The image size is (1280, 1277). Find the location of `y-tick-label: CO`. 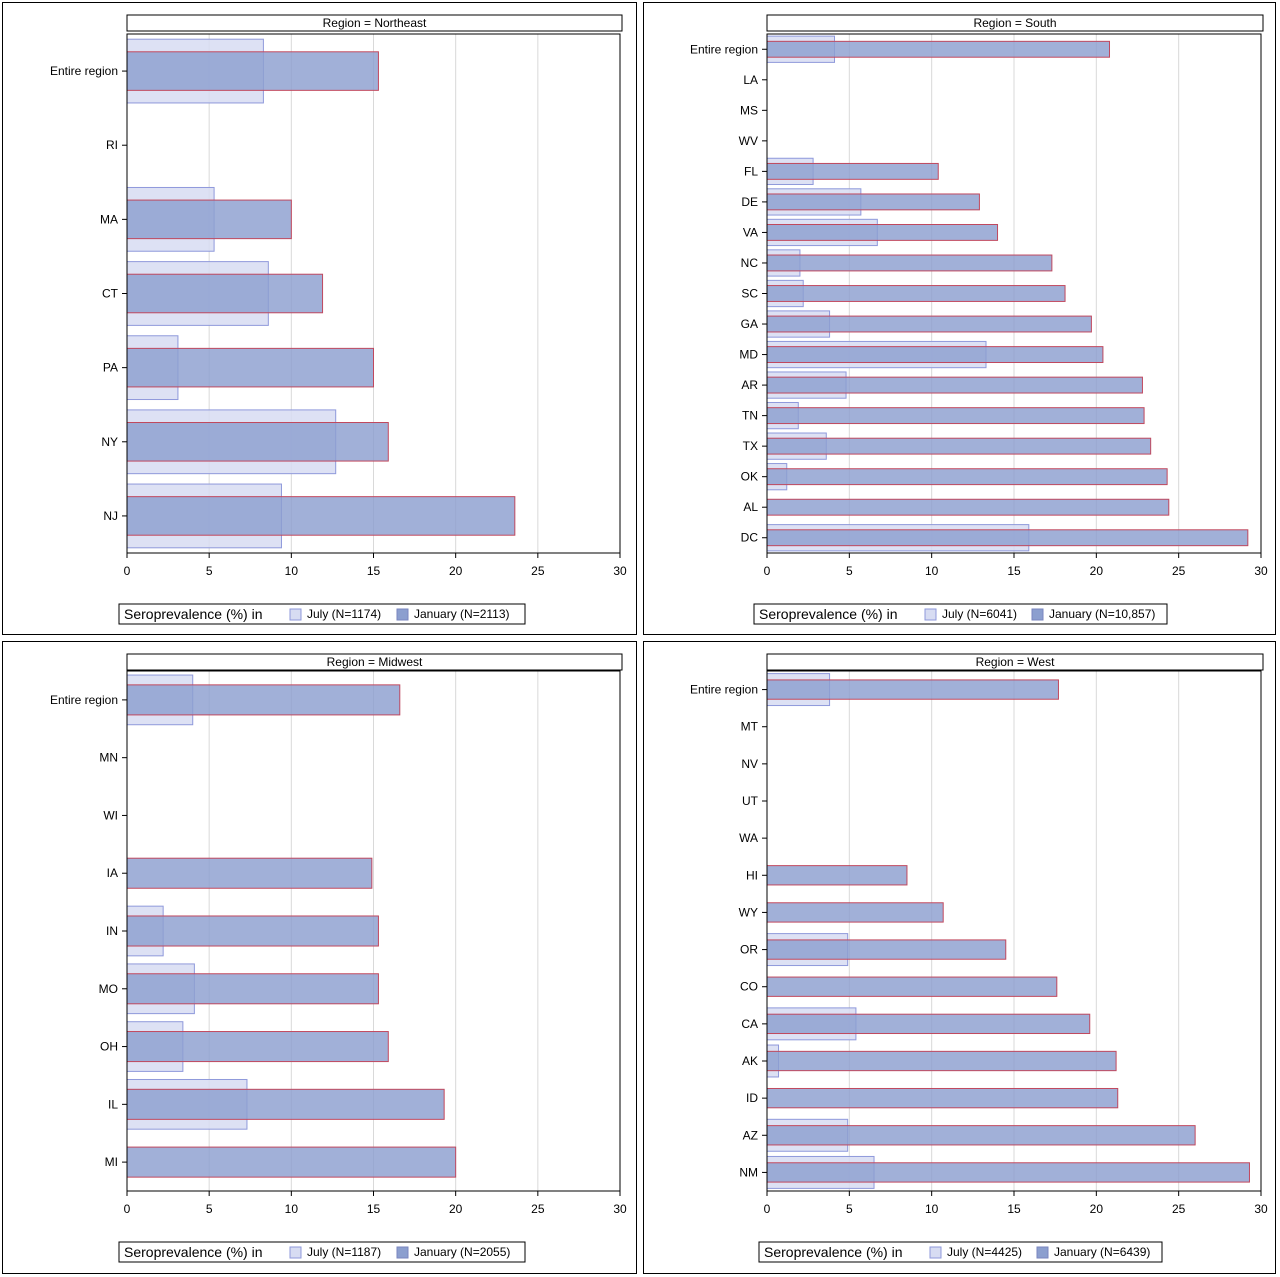

y-tick-label: CO is located at coordinates (749, 987).